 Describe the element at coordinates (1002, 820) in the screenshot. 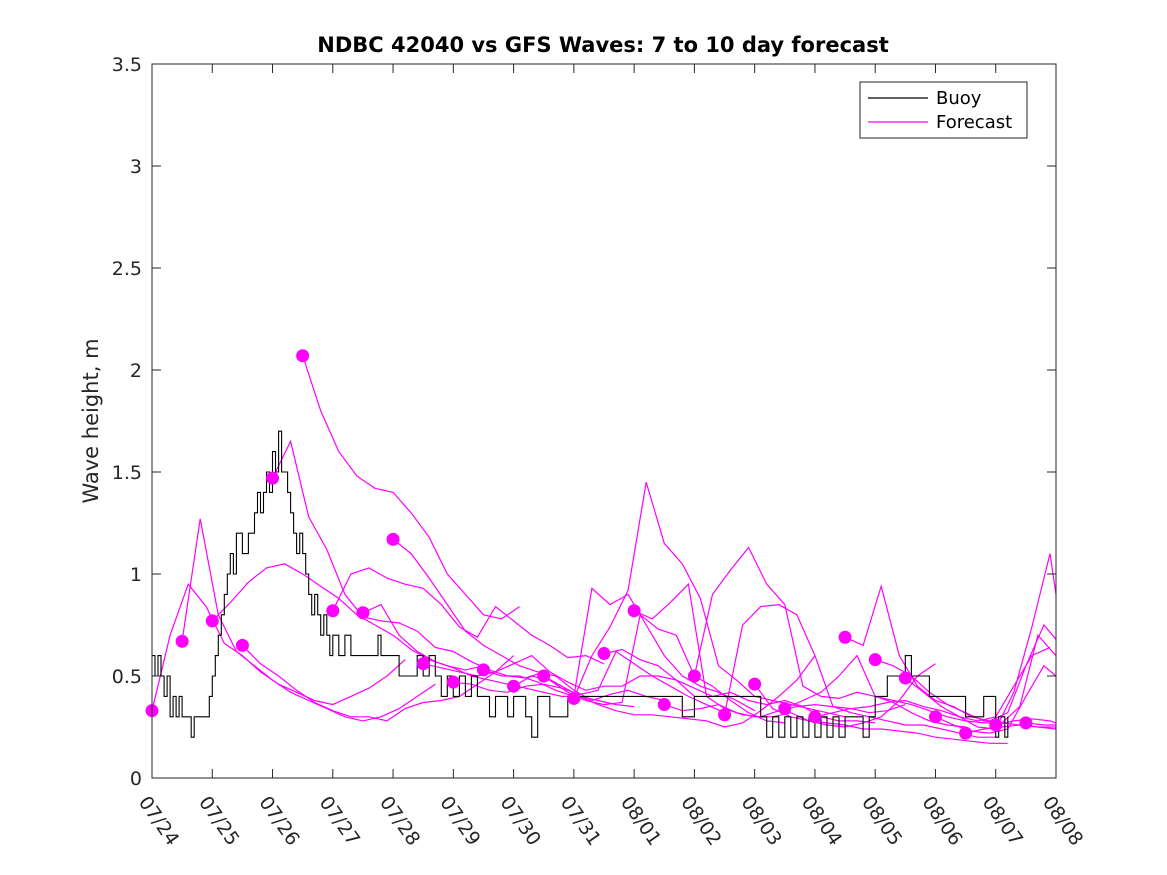

I see `x-tick-label: 08/07` at that location.